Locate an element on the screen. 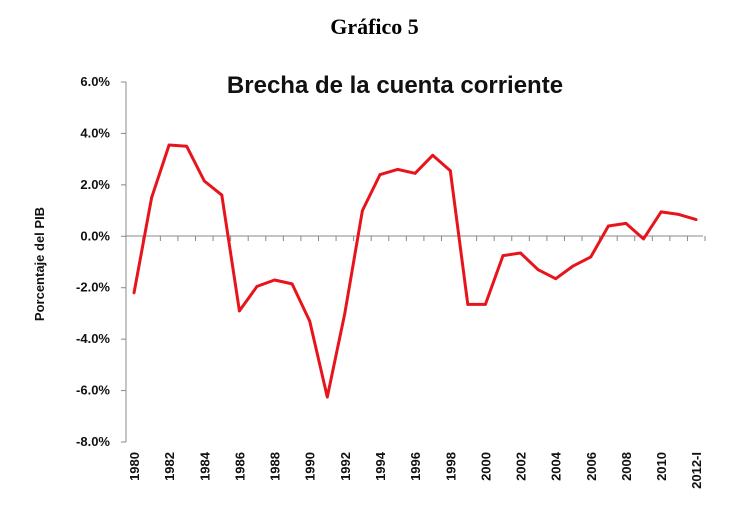  x-tick-label: 1986 is located at coordinates (239, 466).